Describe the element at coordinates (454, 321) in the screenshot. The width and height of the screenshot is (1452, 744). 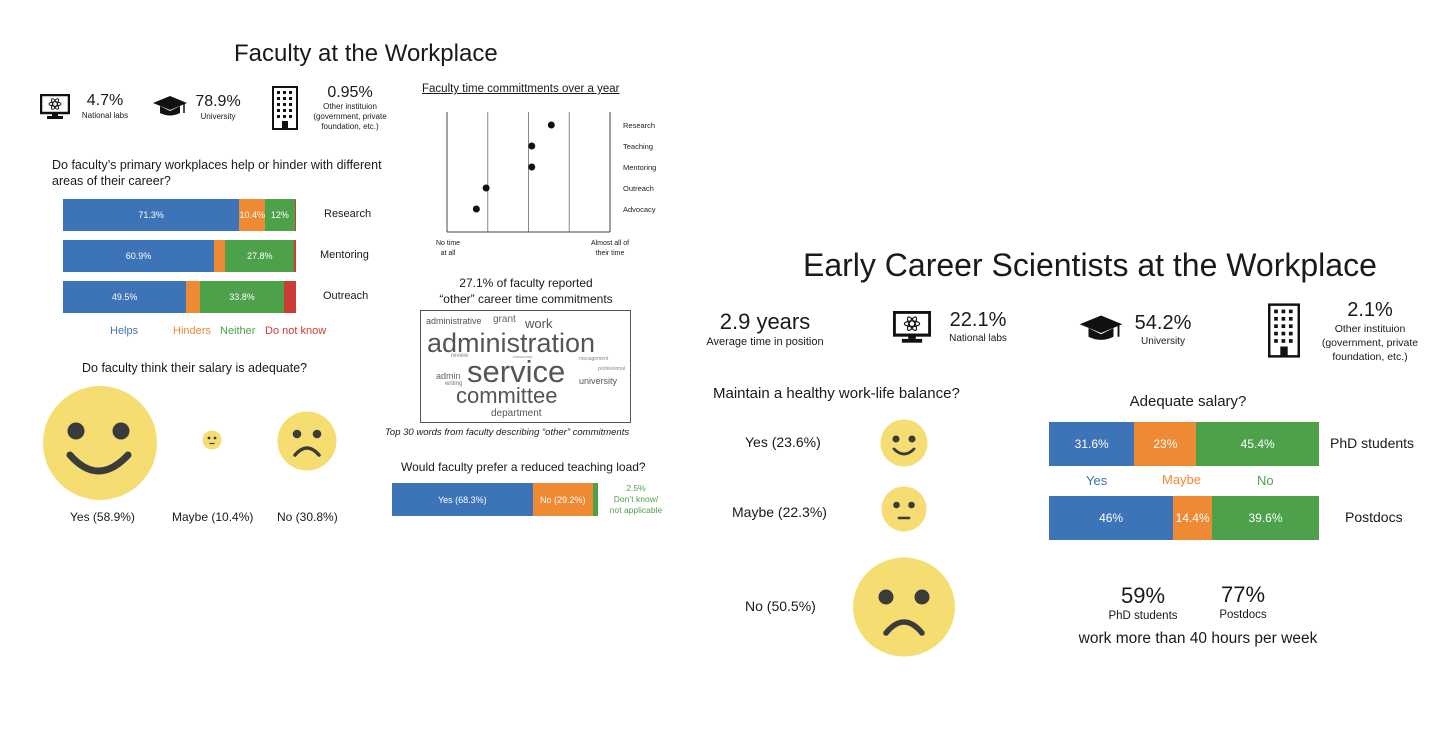
I see `word: administrative` at that location.